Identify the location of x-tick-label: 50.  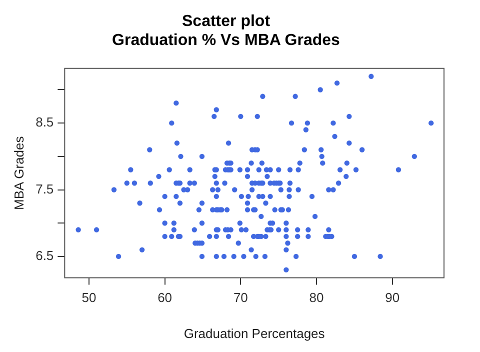
(89, 298).